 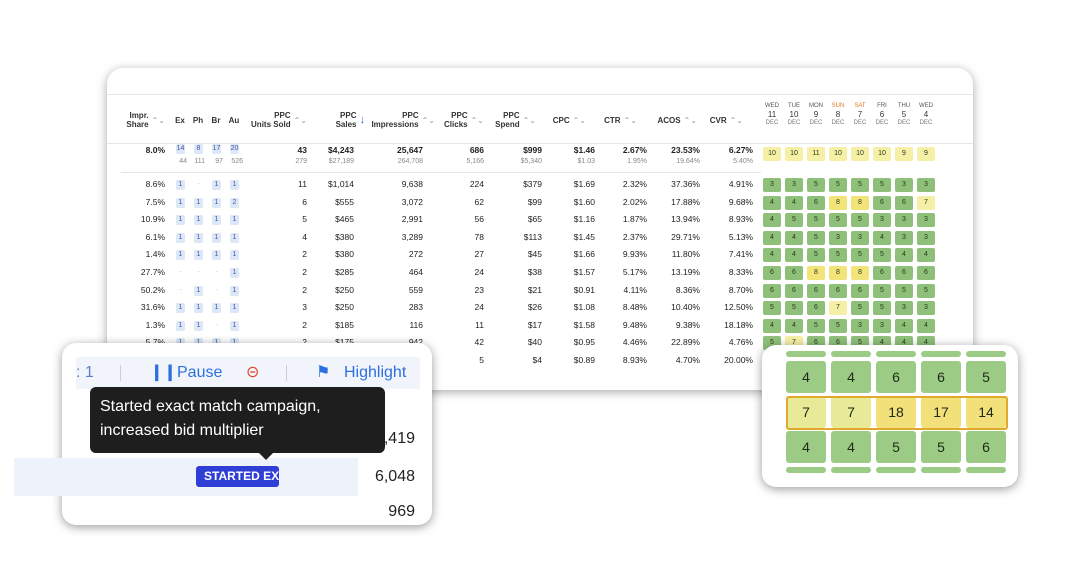 I want to click on cell-cpc: $1.16, so click(x=584, y=219).